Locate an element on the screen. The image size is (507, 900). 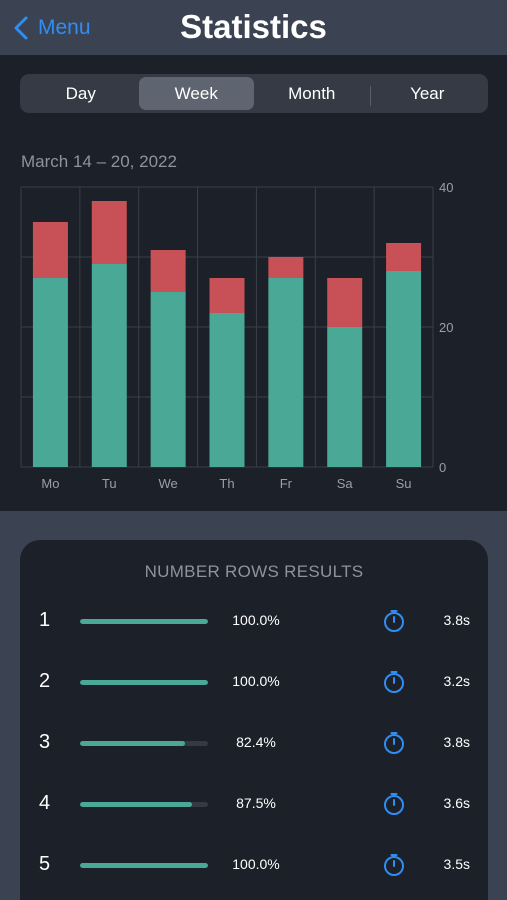
y-tick-label: 40 is located at coordinates (446, 187).